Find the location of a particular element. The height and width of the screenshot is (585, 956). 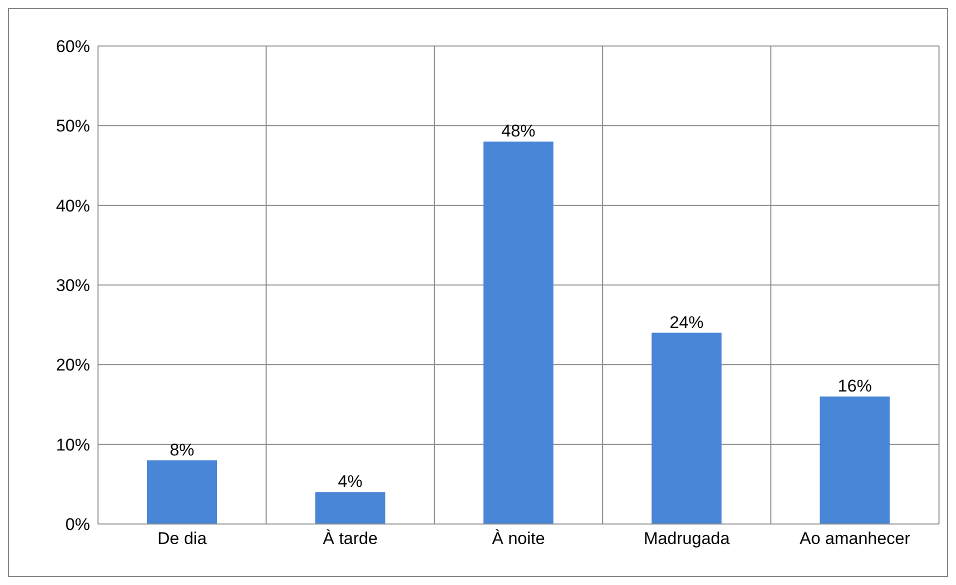

y-tick-label: 0% is located at coordinates (77, 524).